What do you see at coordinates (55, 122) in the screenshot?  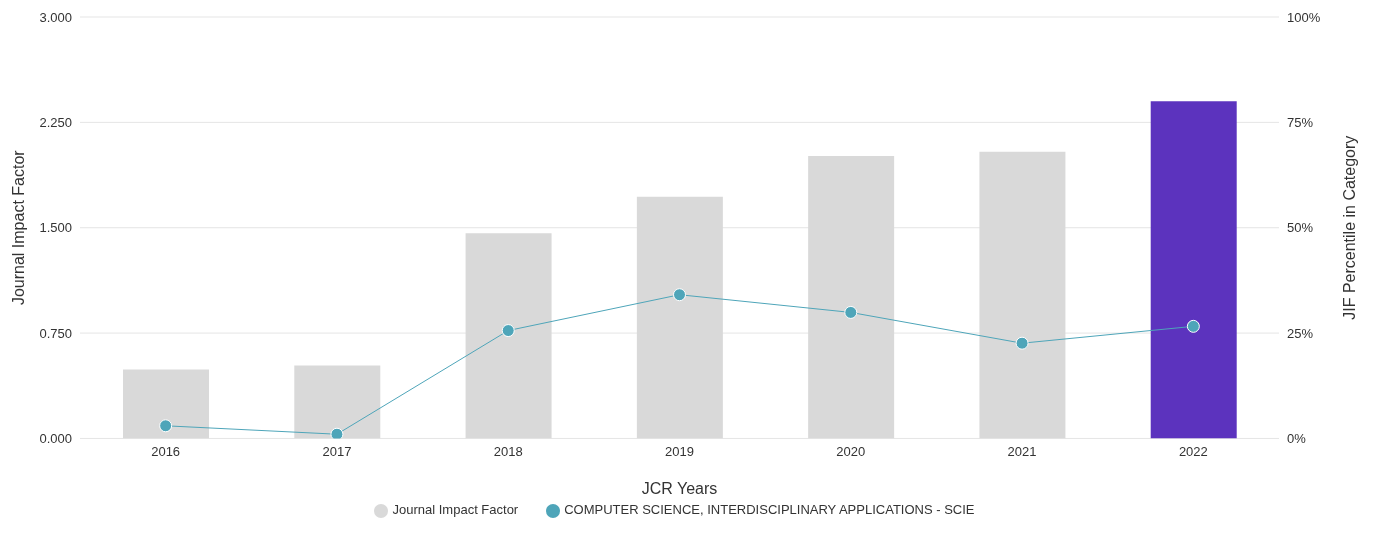 I see `y-tick-label: 2.250` at bounding box center [55, 122].